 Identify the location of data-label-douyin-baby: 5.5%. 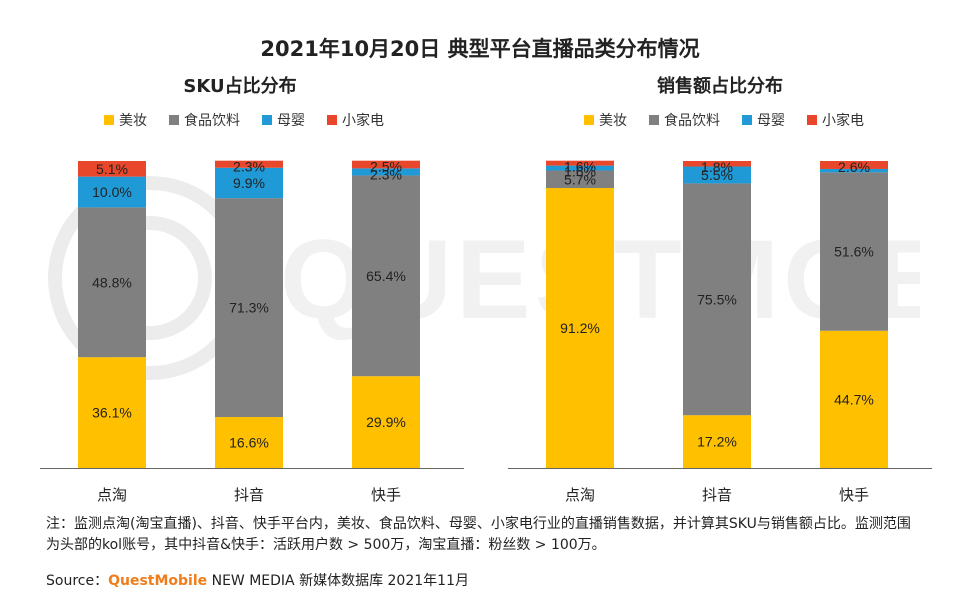
(717, 175).